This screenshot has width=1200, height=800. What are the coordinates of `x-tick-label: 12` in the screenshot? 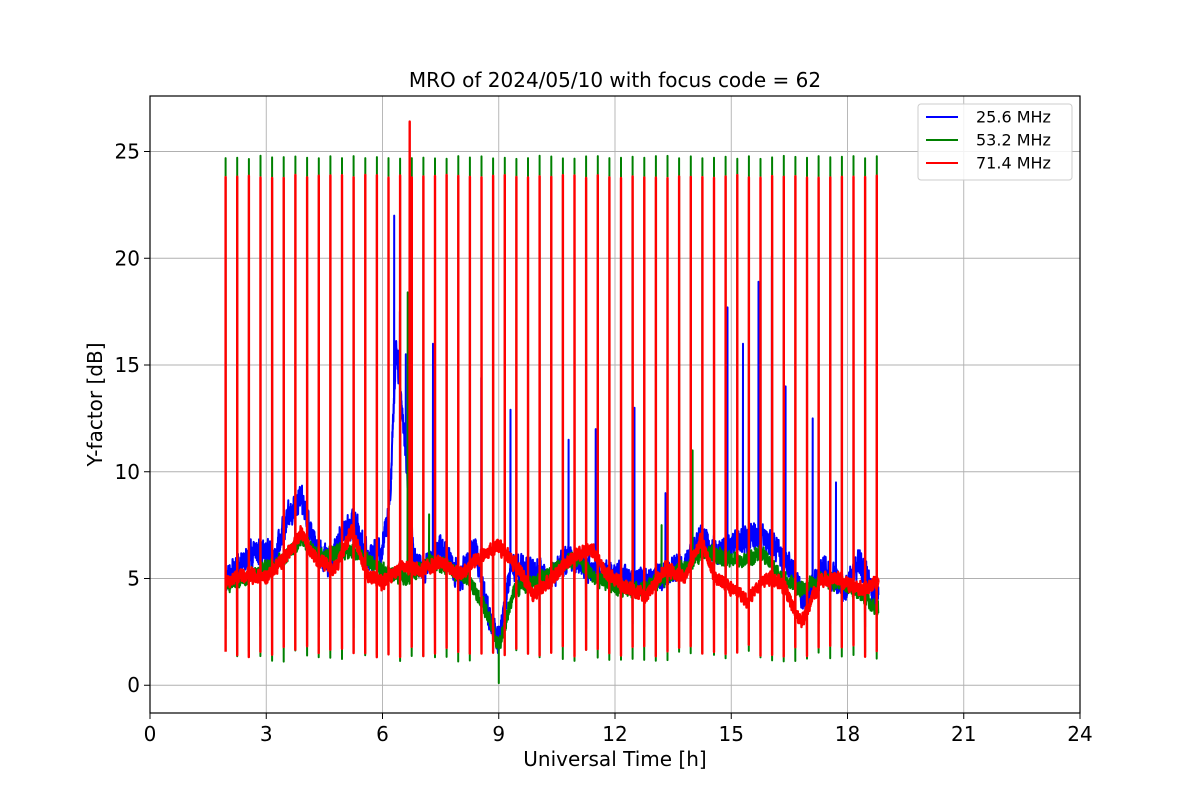 It's located at (614, 734).